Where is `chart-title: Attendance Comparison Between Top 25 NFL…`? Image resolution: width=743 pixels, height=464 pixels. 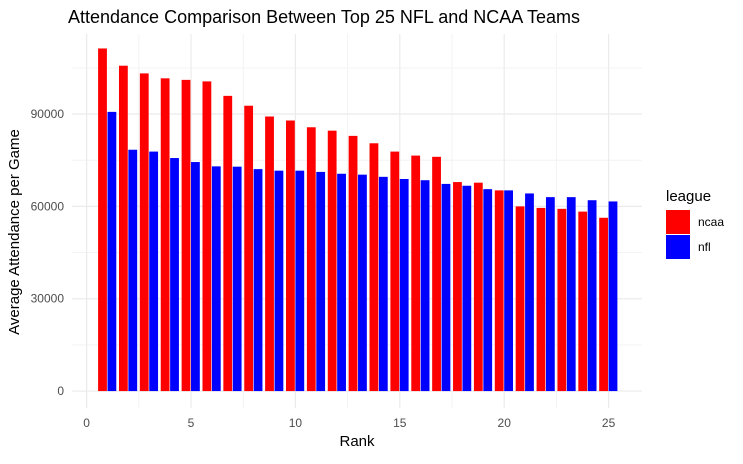 chart-title: Attendance Comparison Between Top 25 NFL… is located at coordinates (324, 17).